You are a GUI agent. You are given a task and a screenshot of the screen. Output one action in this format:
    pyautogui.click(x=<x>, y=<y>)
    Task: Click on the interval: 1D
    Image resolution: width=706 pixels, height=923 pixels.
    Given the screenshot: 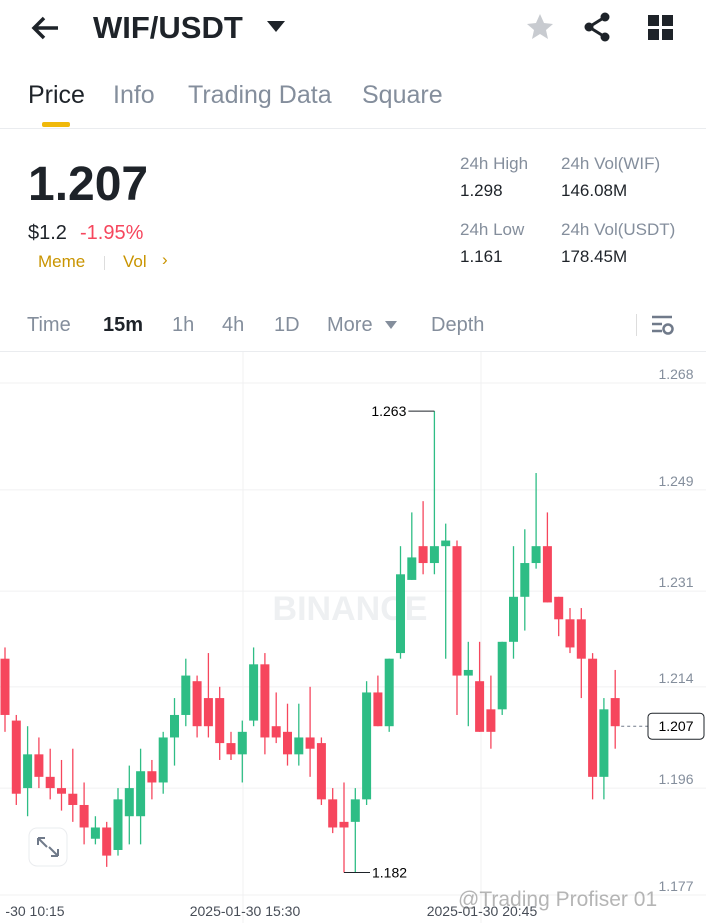 What is the action you would take?
    pyautogui.click(x=287, y=325)
    